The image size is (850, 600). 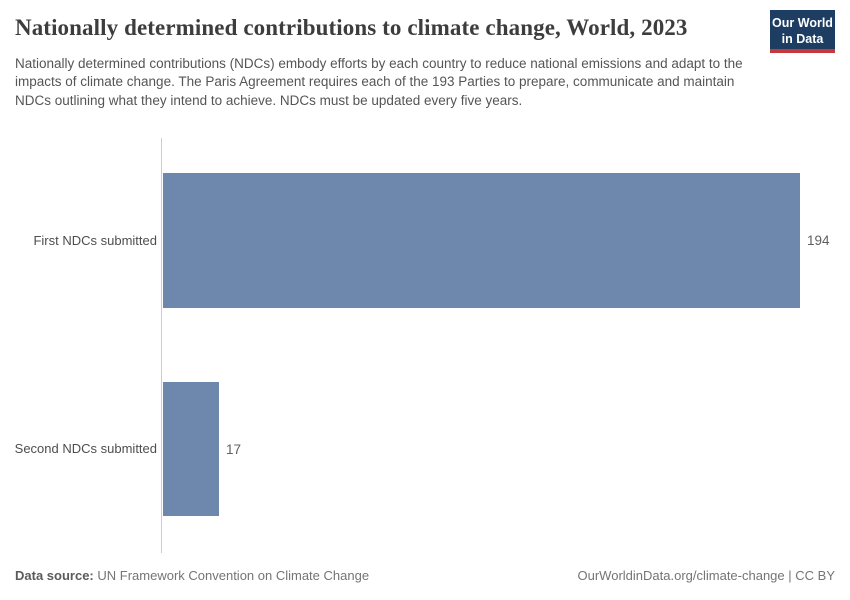 I want to click on value-label-second-ndcs: 17, so click(x=234, y=449).